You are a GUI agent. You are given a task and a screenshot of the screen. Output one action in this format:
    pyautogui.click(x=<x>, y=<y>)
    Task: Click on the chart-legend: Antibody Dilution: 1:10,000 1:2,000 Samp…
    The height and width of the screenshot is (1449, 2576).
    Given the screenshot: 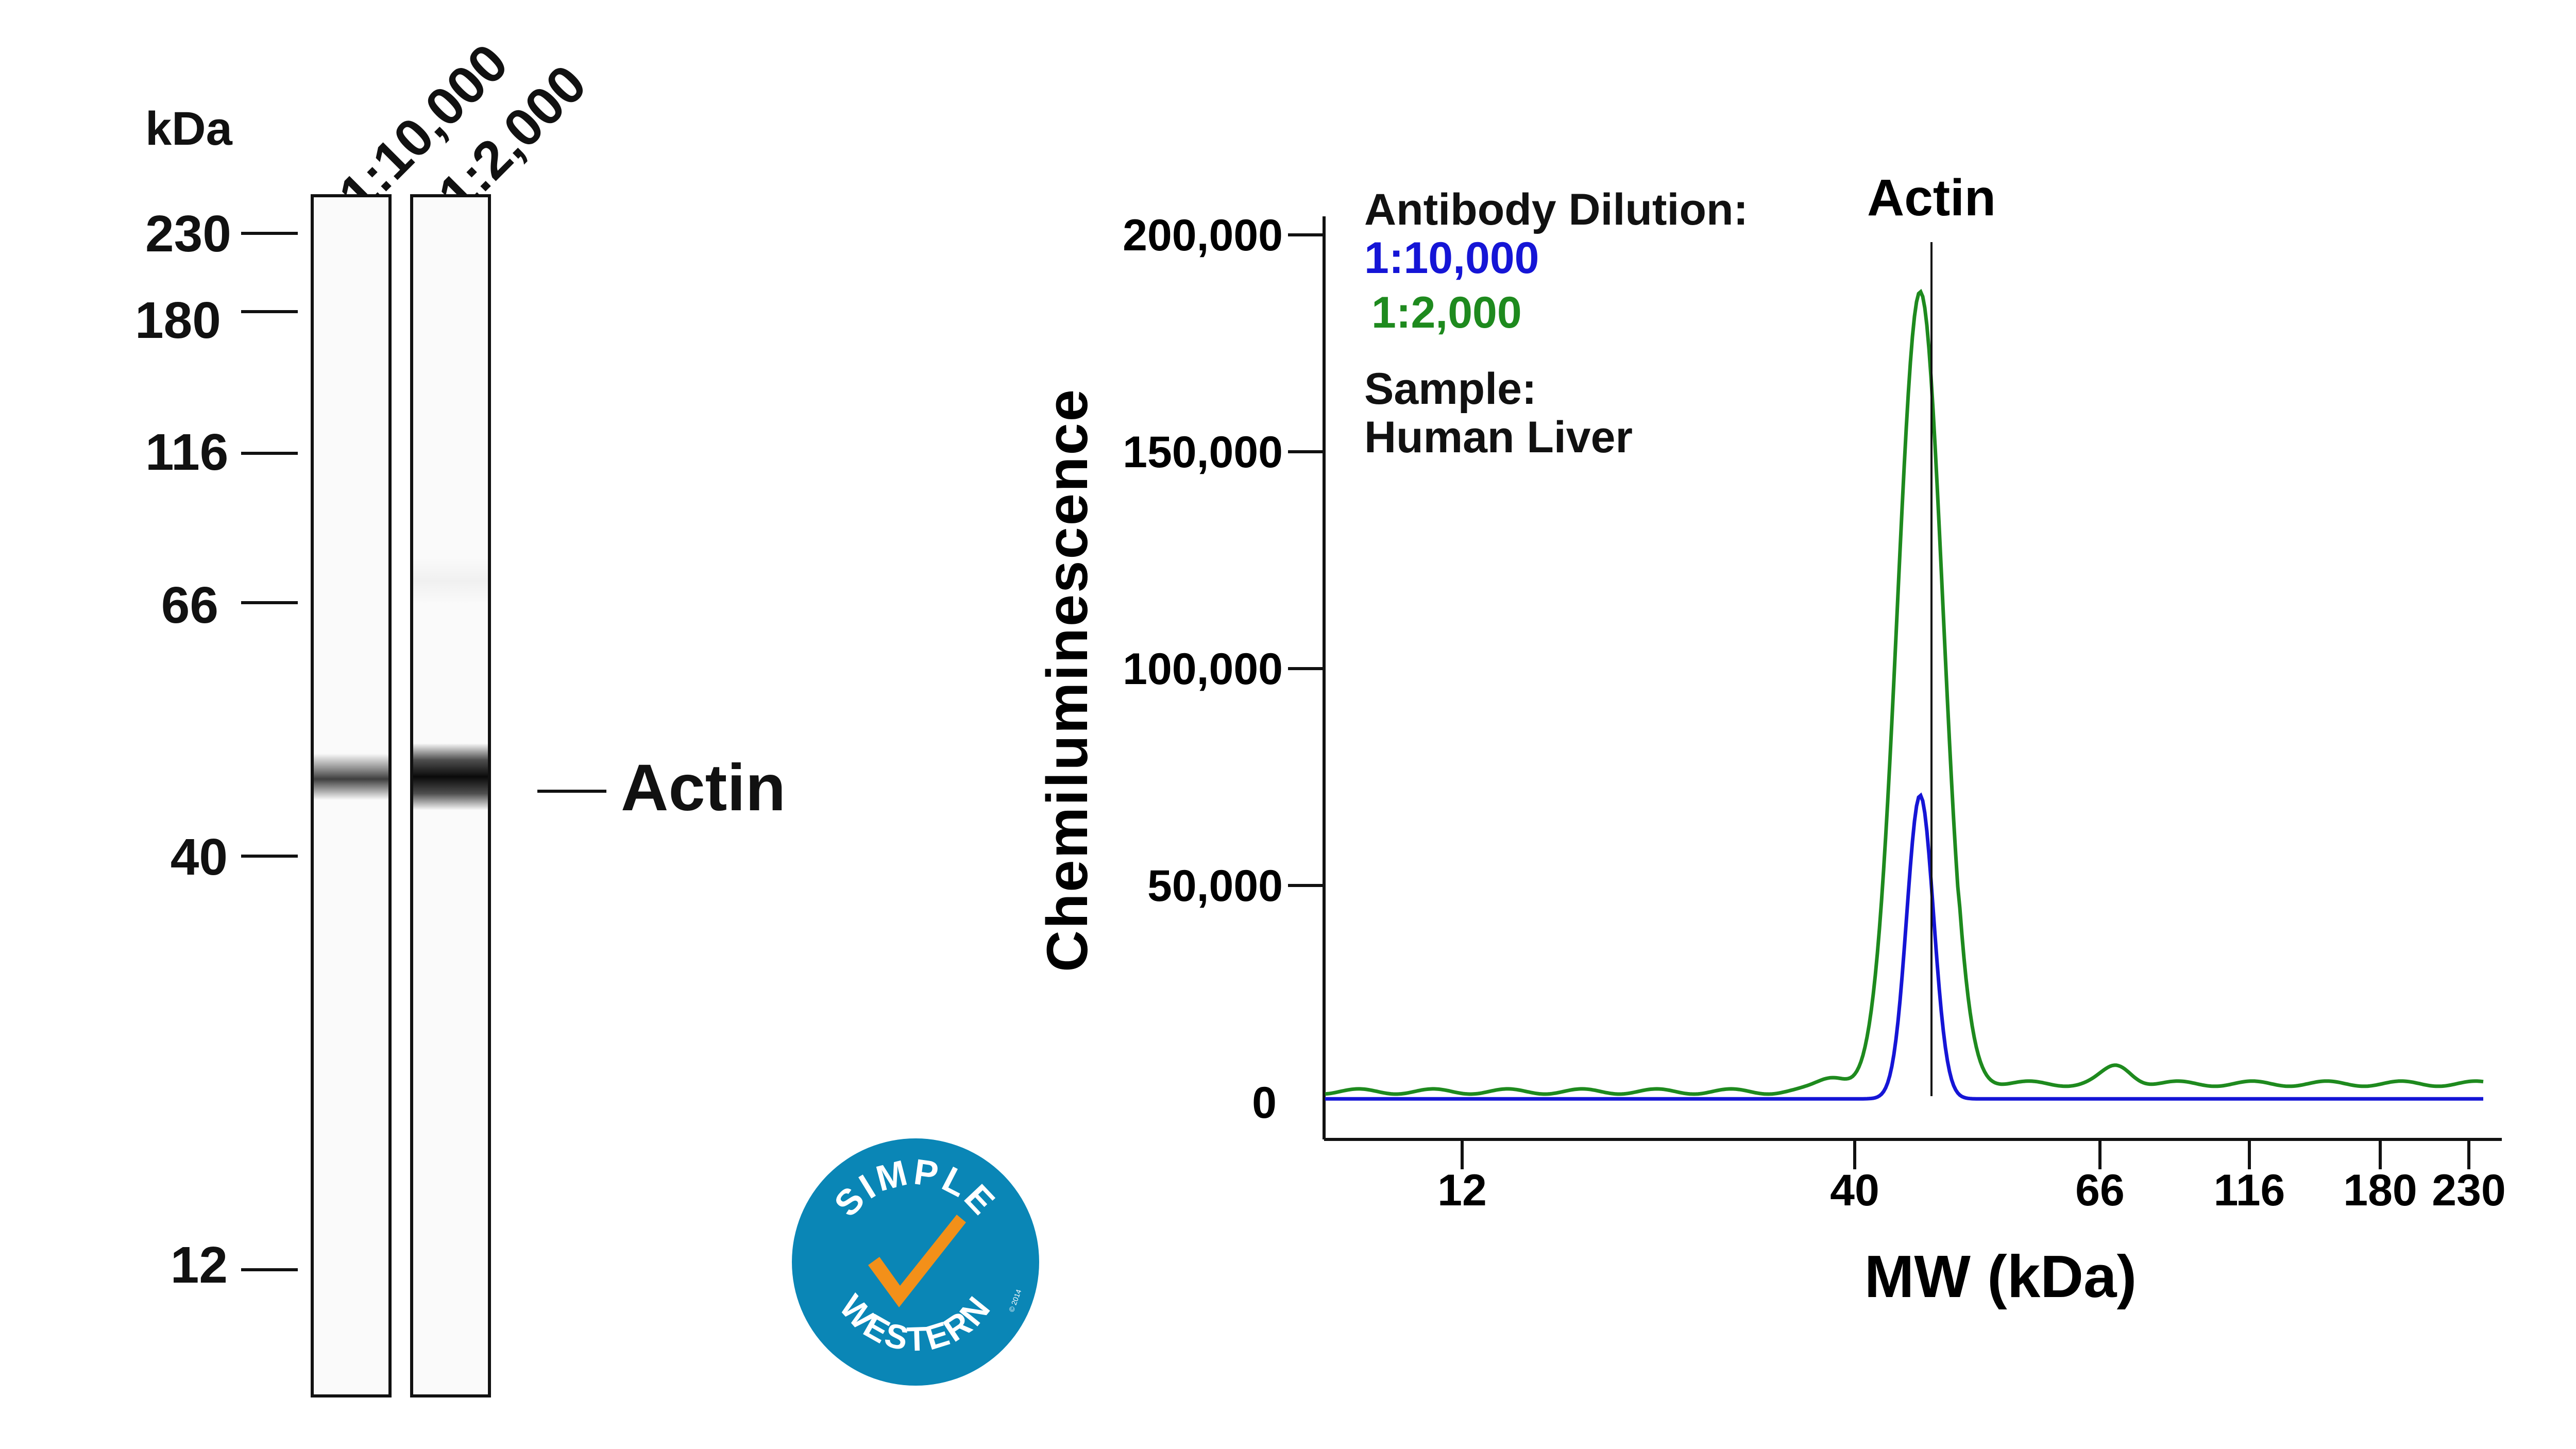 What is the action you would take?
    pyautogui.click(x=1556, y=324)
    